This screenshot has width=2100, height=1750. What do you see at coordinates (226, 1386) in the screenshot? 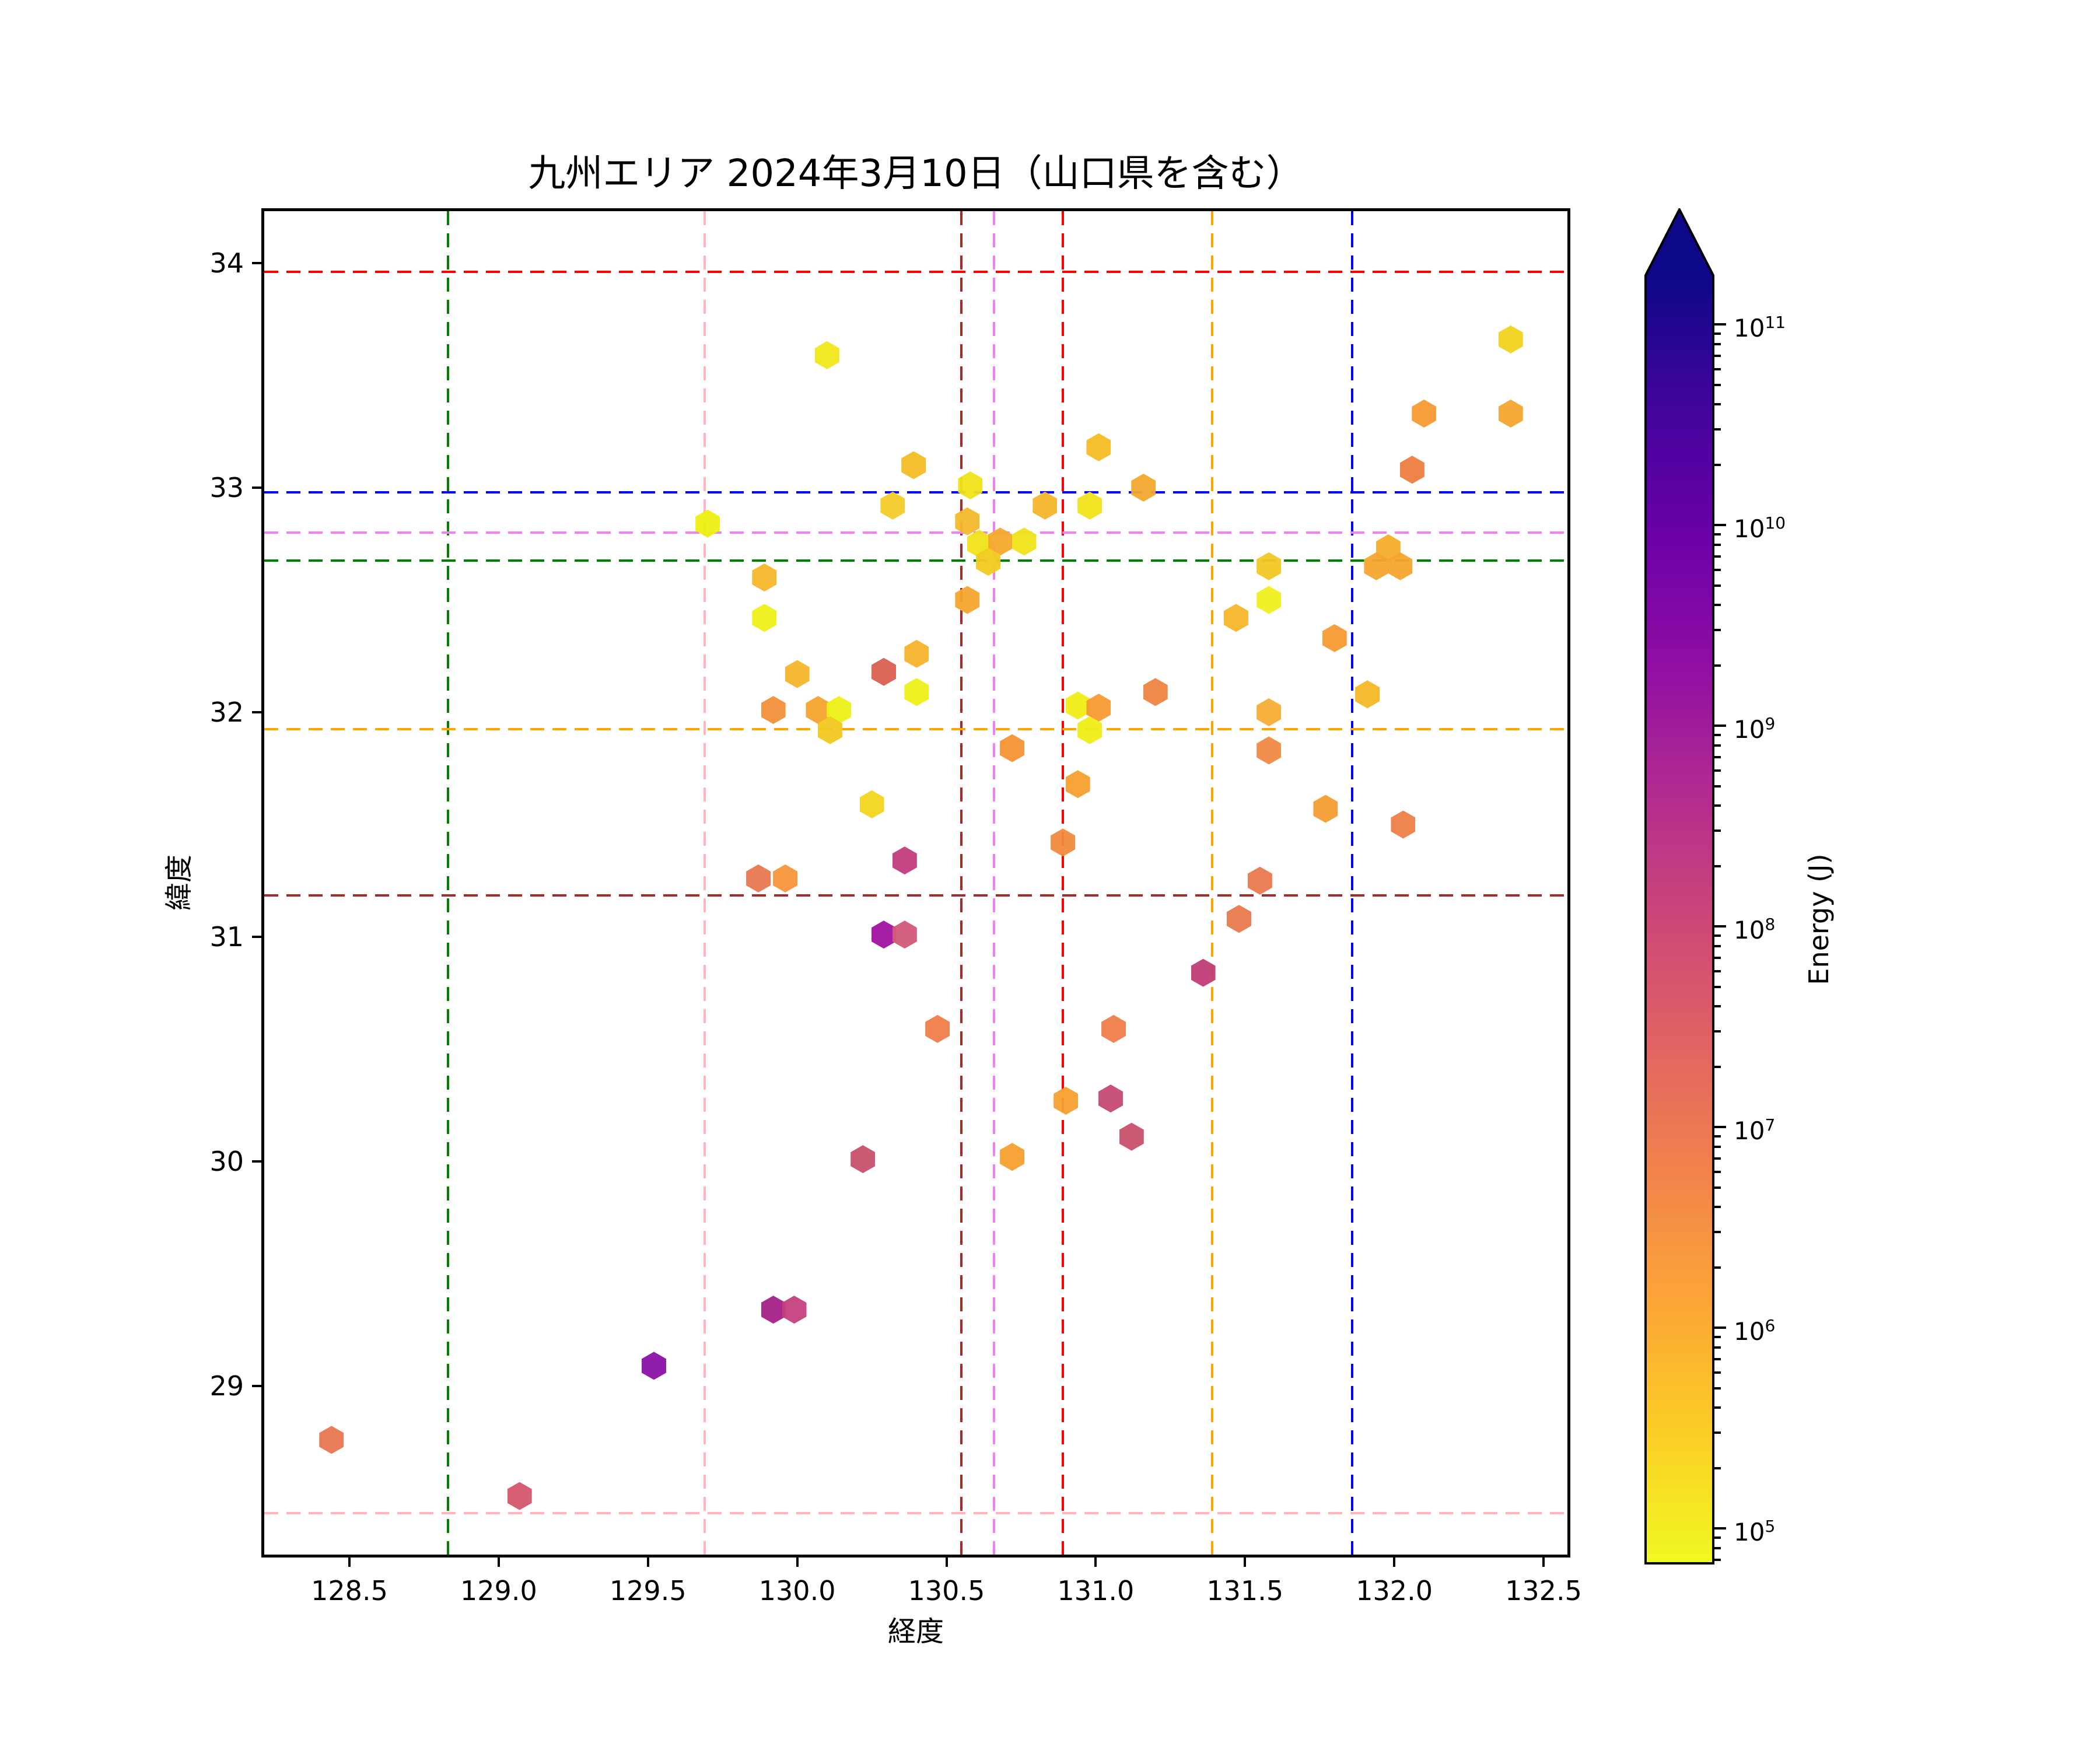
I see `y-tick-label: 29` at bounding box center [226, 1386].